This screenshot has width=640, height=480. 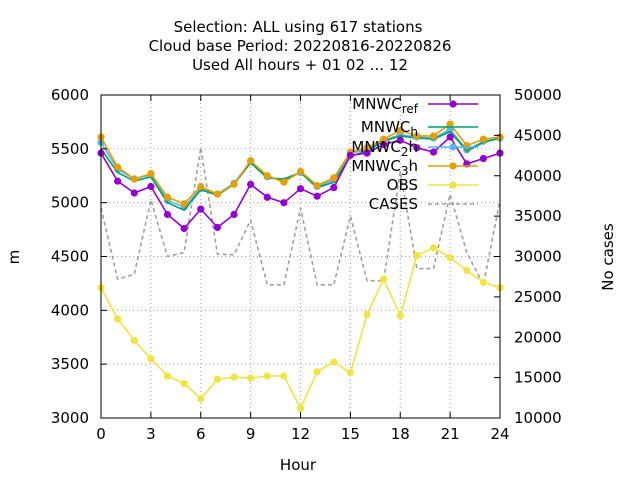 What do you see at coordinates (385, 105) in the screenshot?
I see `legend-label: MNWCref` at bounding box center [385, 105].